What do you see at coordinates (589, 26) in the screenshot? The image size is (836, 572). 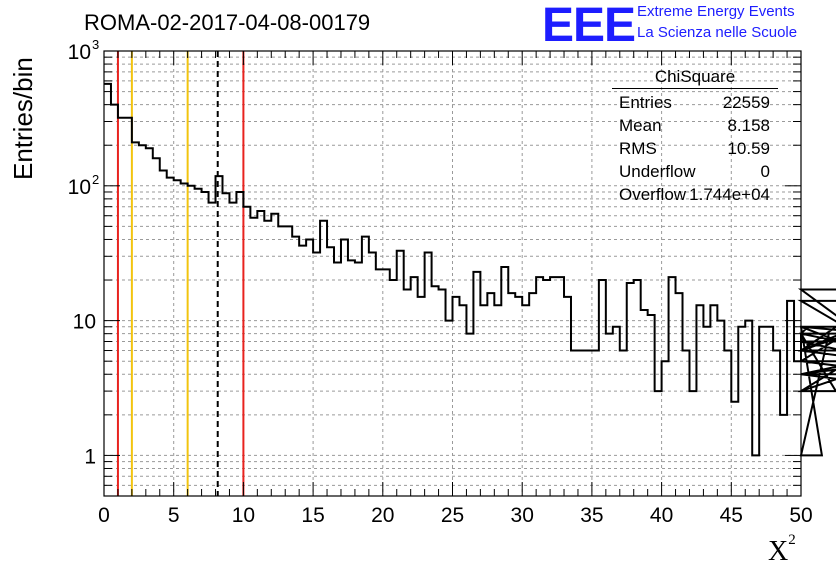 I see `eee-logo: EEE` at bounding box center [589, 26].